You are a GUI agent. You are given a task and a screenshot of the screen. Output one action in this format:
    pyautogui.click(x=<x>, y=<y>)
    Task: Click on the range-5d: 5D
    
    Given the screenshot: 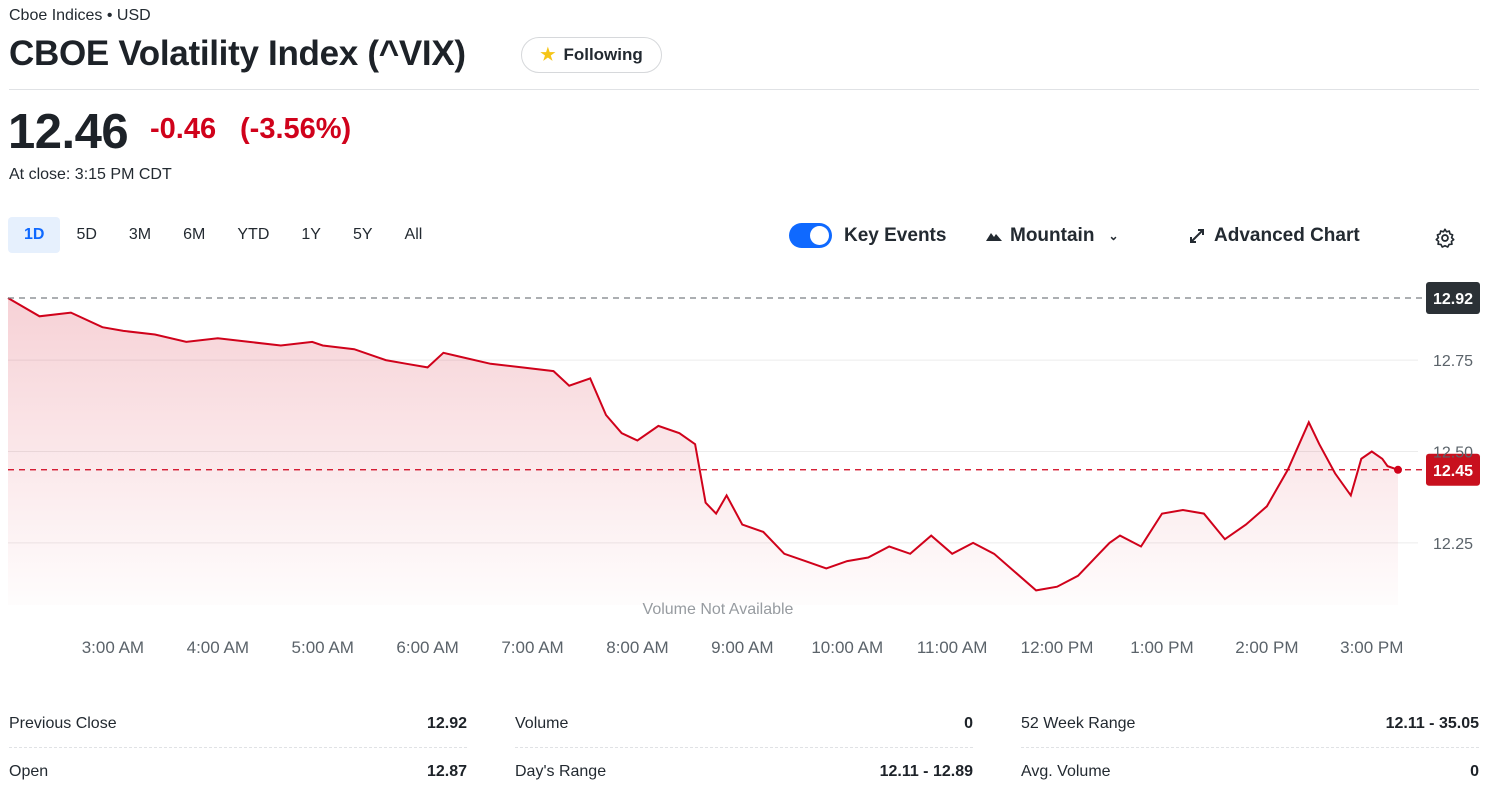 What is the action you would take?
    pyautogui.click(x=86, y=234)
    